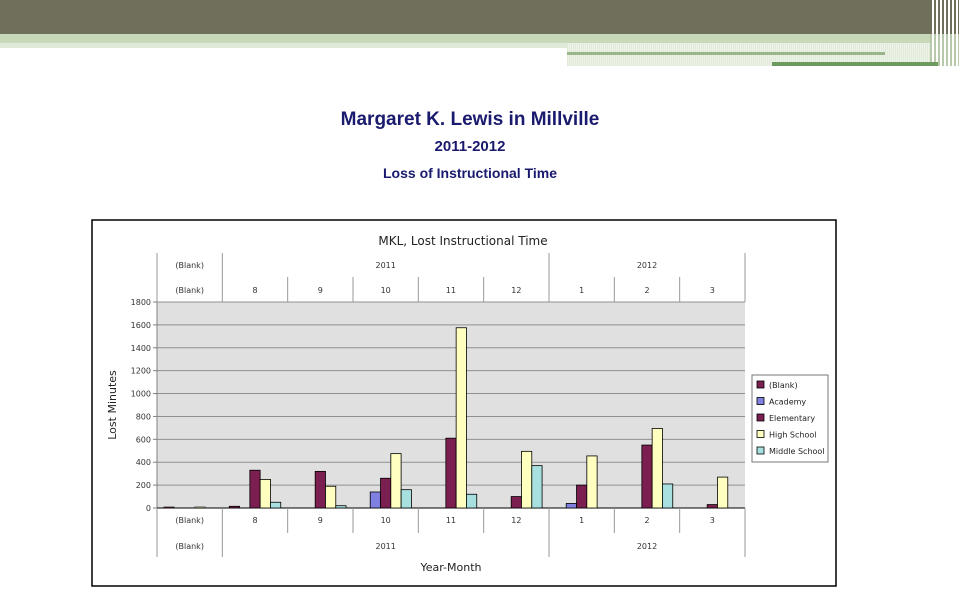 The height and width of the screenshot is (589, 959). I want to click on legend-label: Middle School, so click(797, 451).